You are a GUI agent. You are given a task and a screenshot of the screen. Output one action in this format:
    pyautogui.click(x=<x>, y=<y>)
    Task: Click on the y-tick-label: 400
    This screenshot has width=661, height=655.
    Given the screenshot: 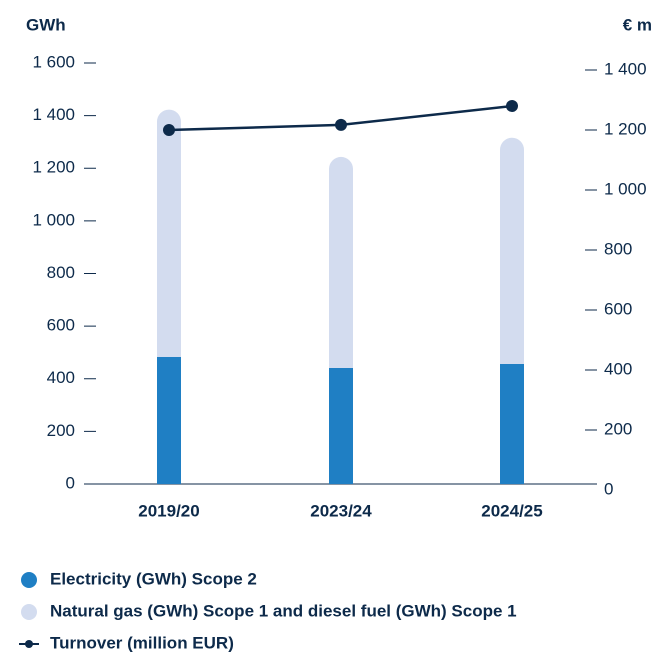 What is the action you would take?
    pyautogui.click(x=61, y=377)
    